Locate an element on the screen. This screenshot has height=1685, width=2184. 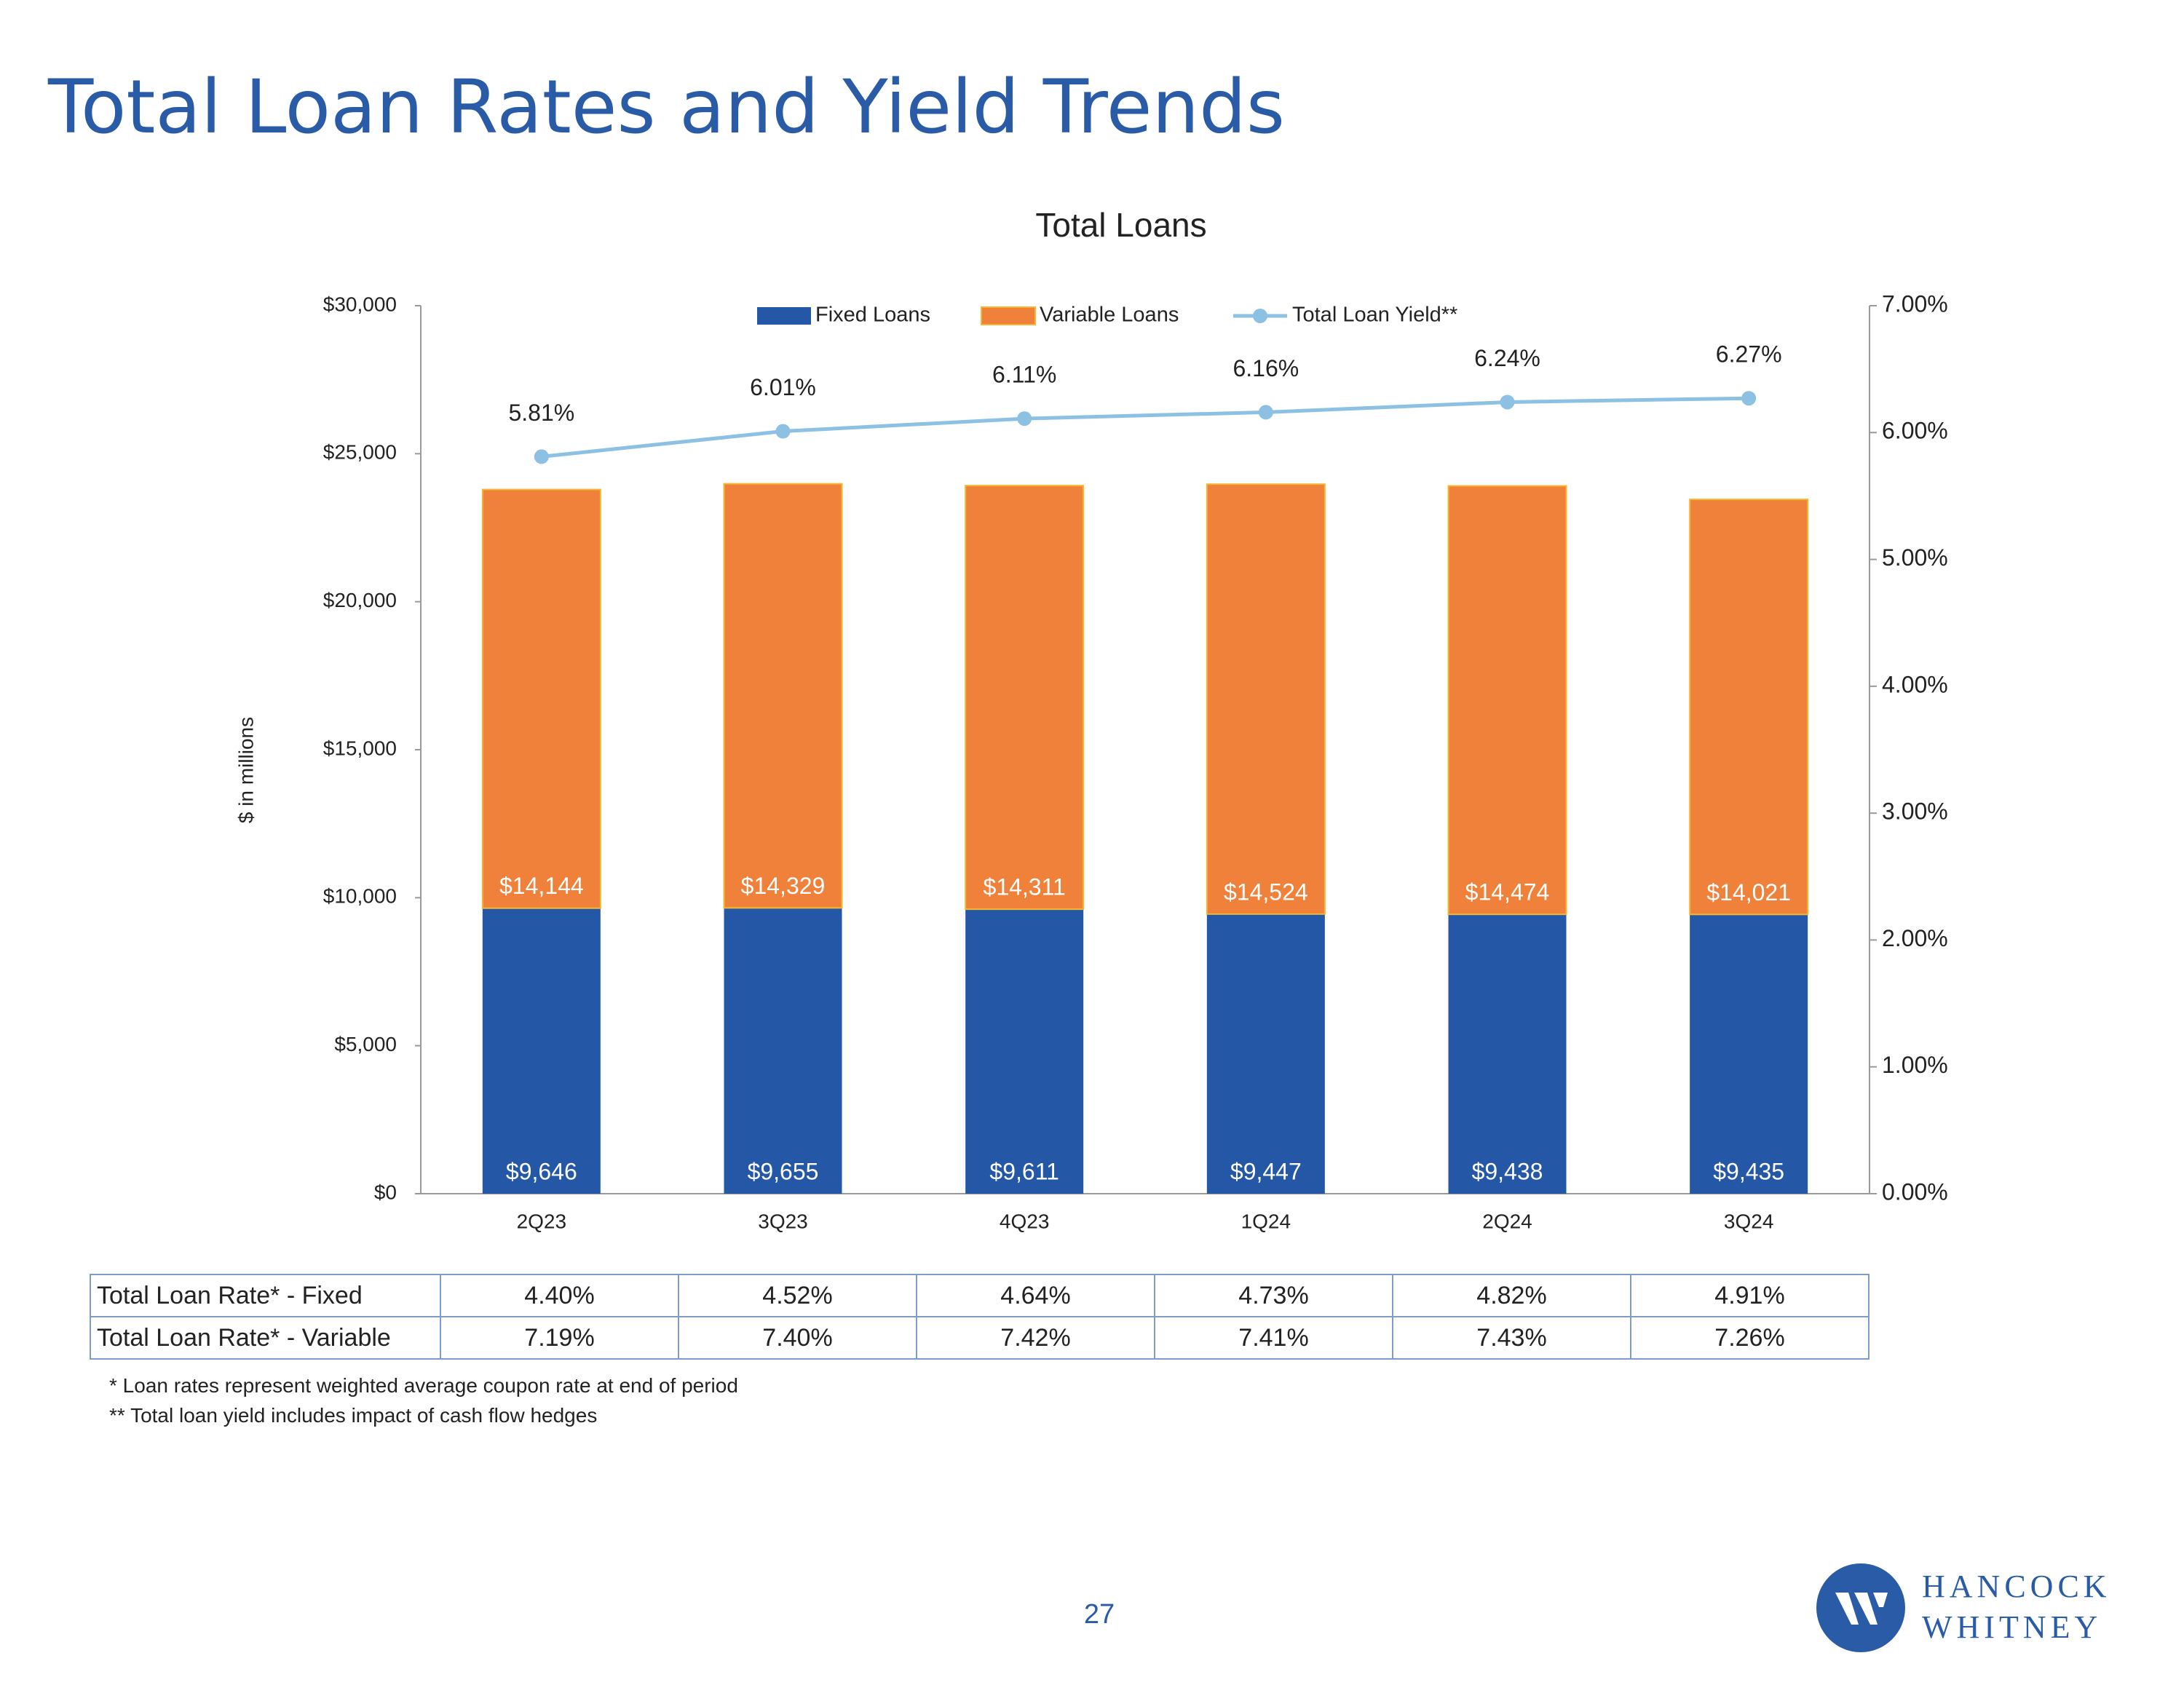
y2-tick-label: 4.00% is located at coordinates (1915, 684).